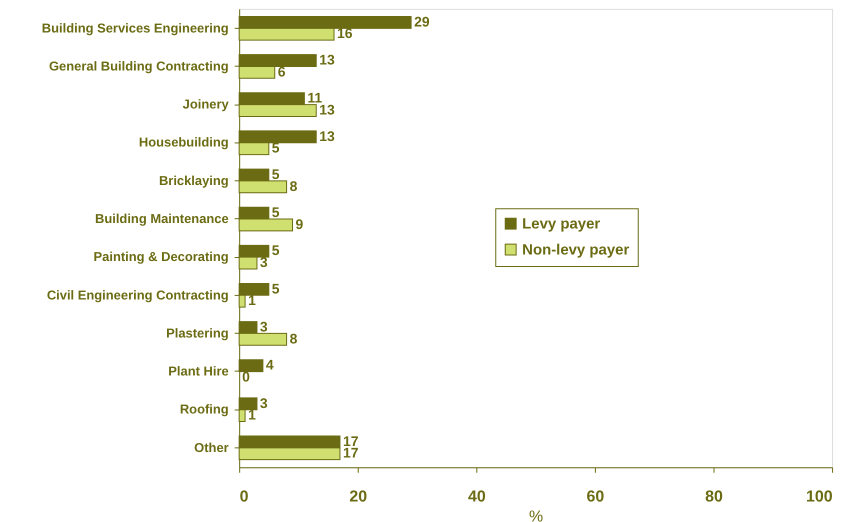 Image resolution: width=851 pixels, height=522 pixels. I want to click on y-tick-label: Plastering, so click(197, 332).